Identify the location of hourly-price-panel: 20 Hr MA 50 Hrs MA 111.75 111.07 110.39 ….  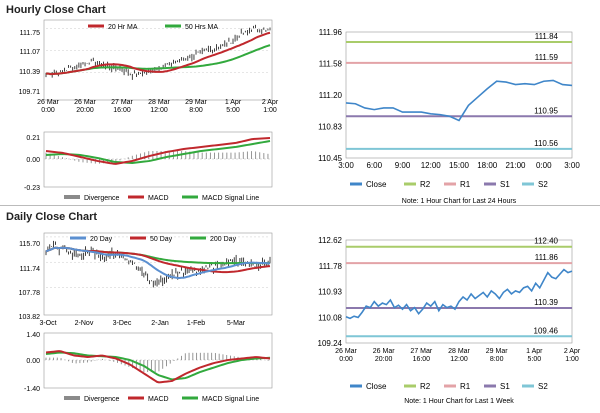
(149, 66).